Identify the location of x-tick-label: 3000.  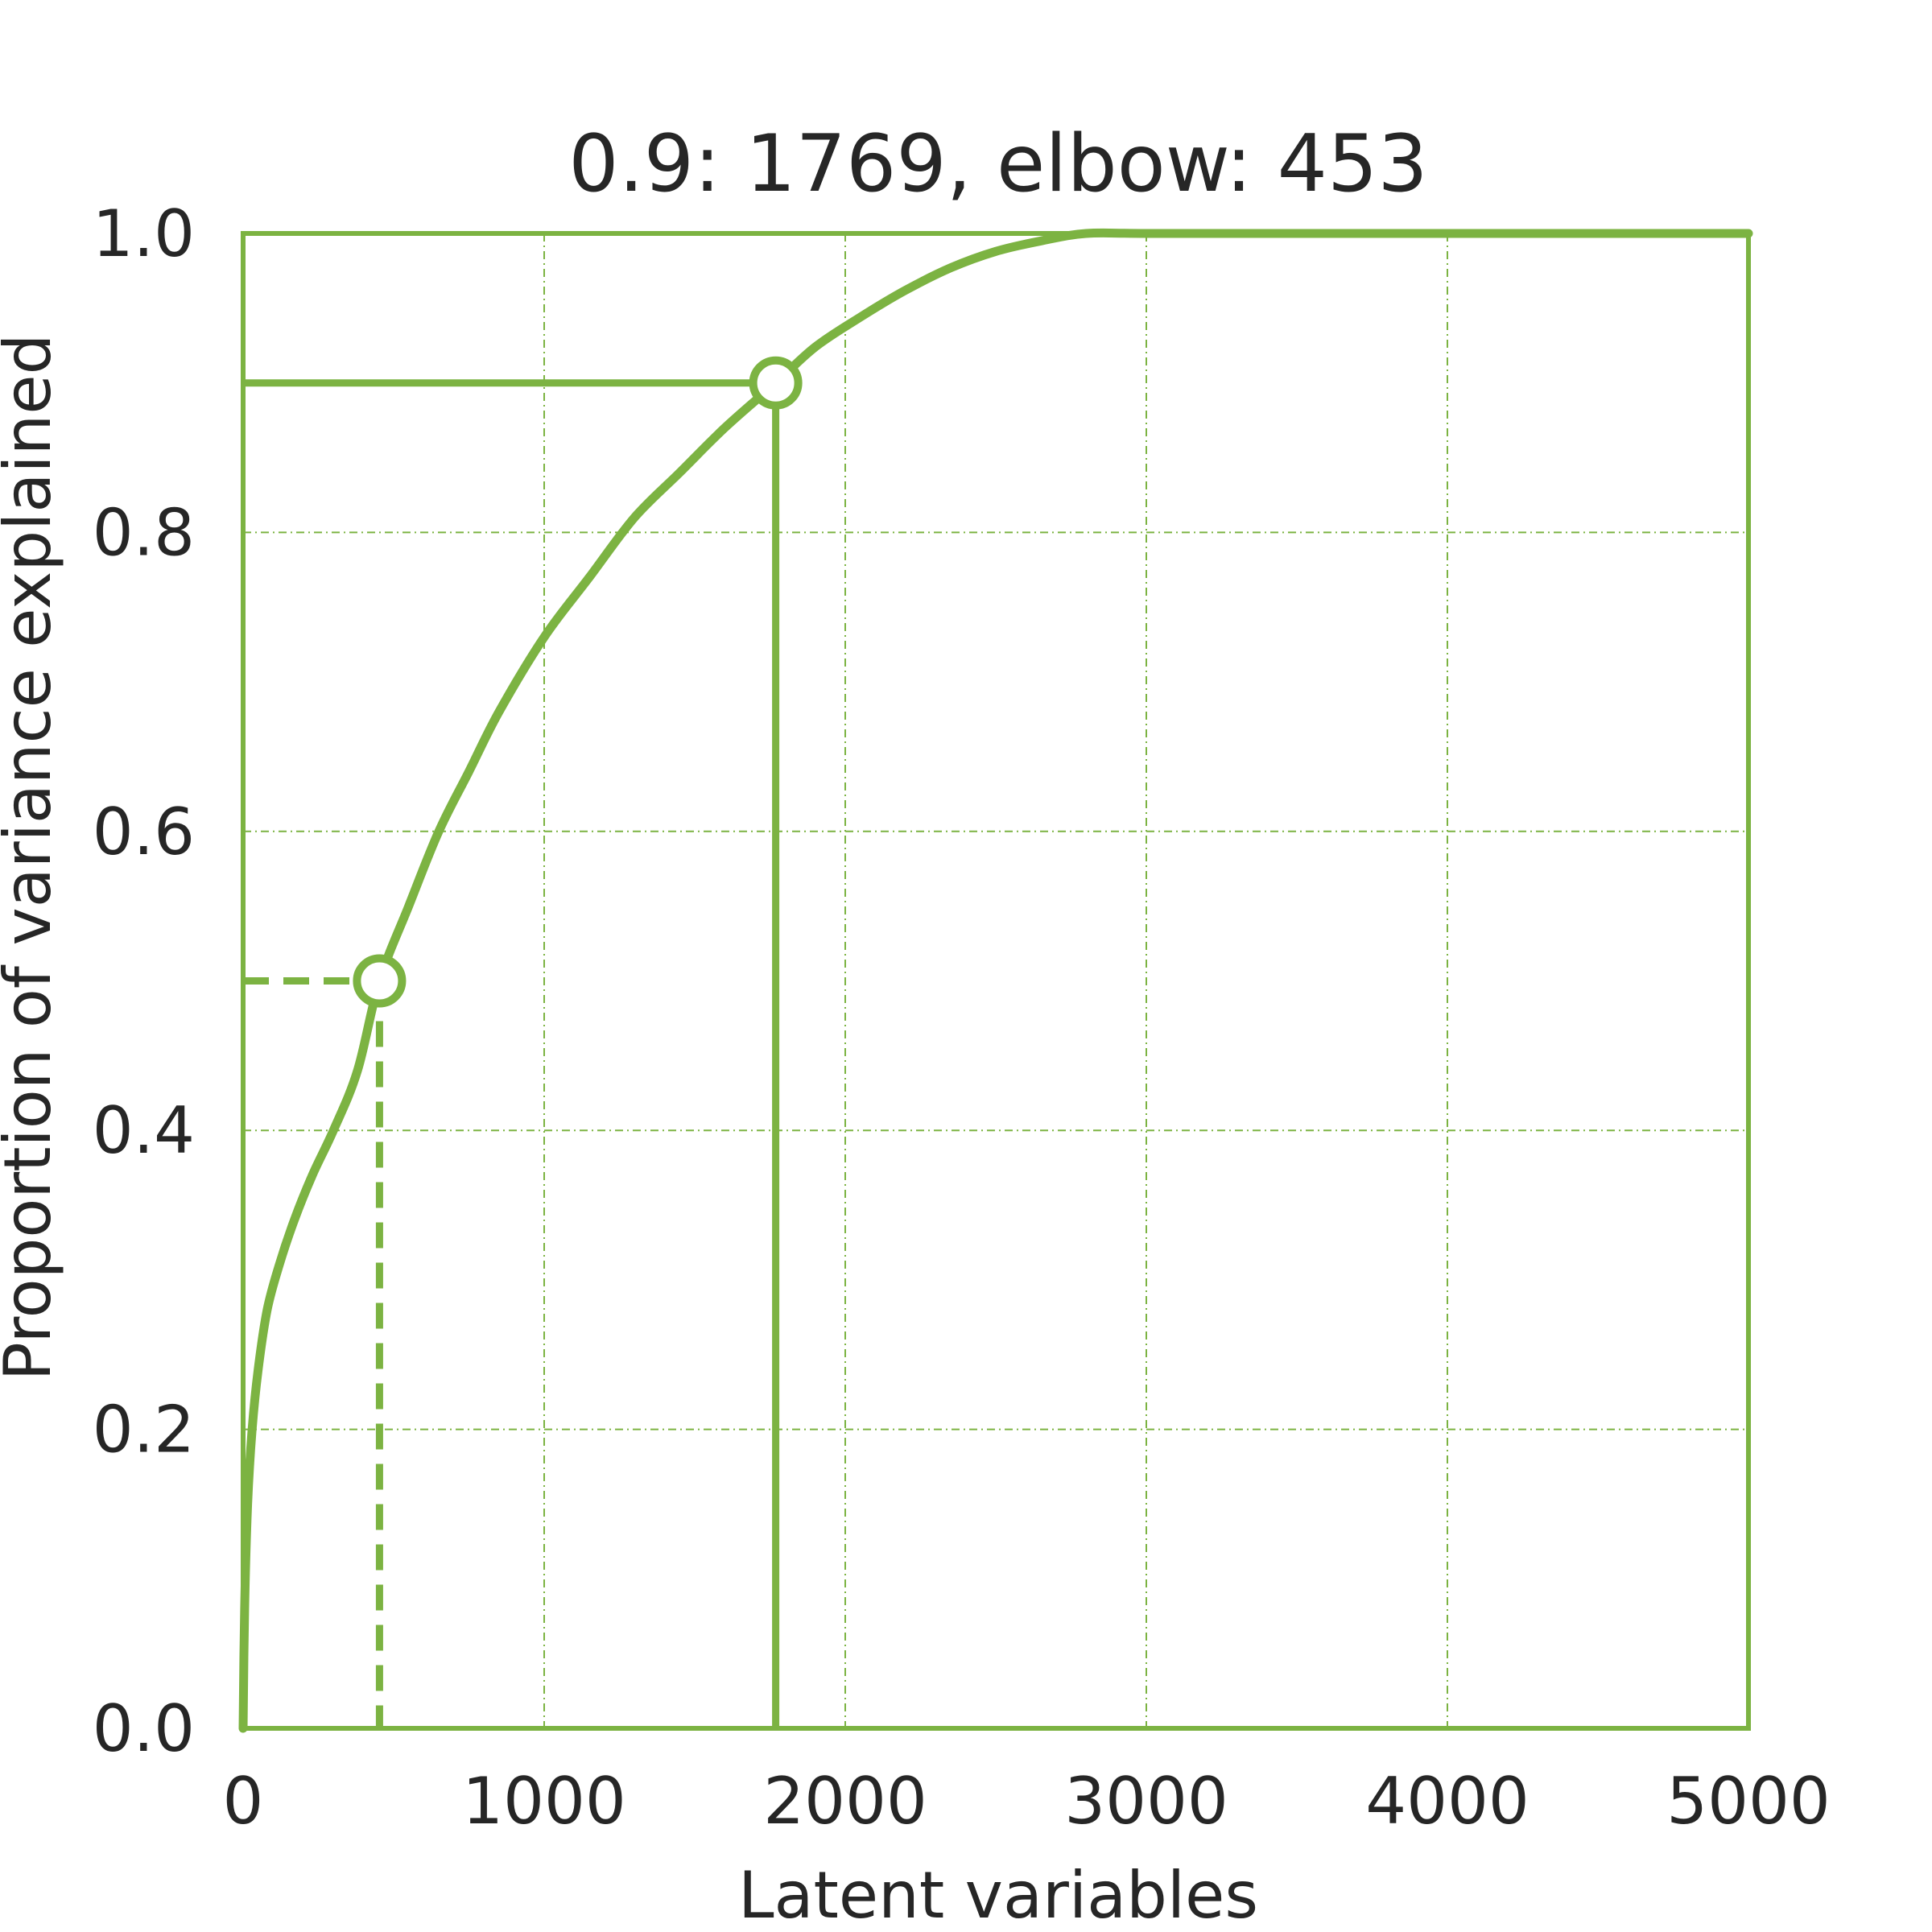
(1146, 1801).